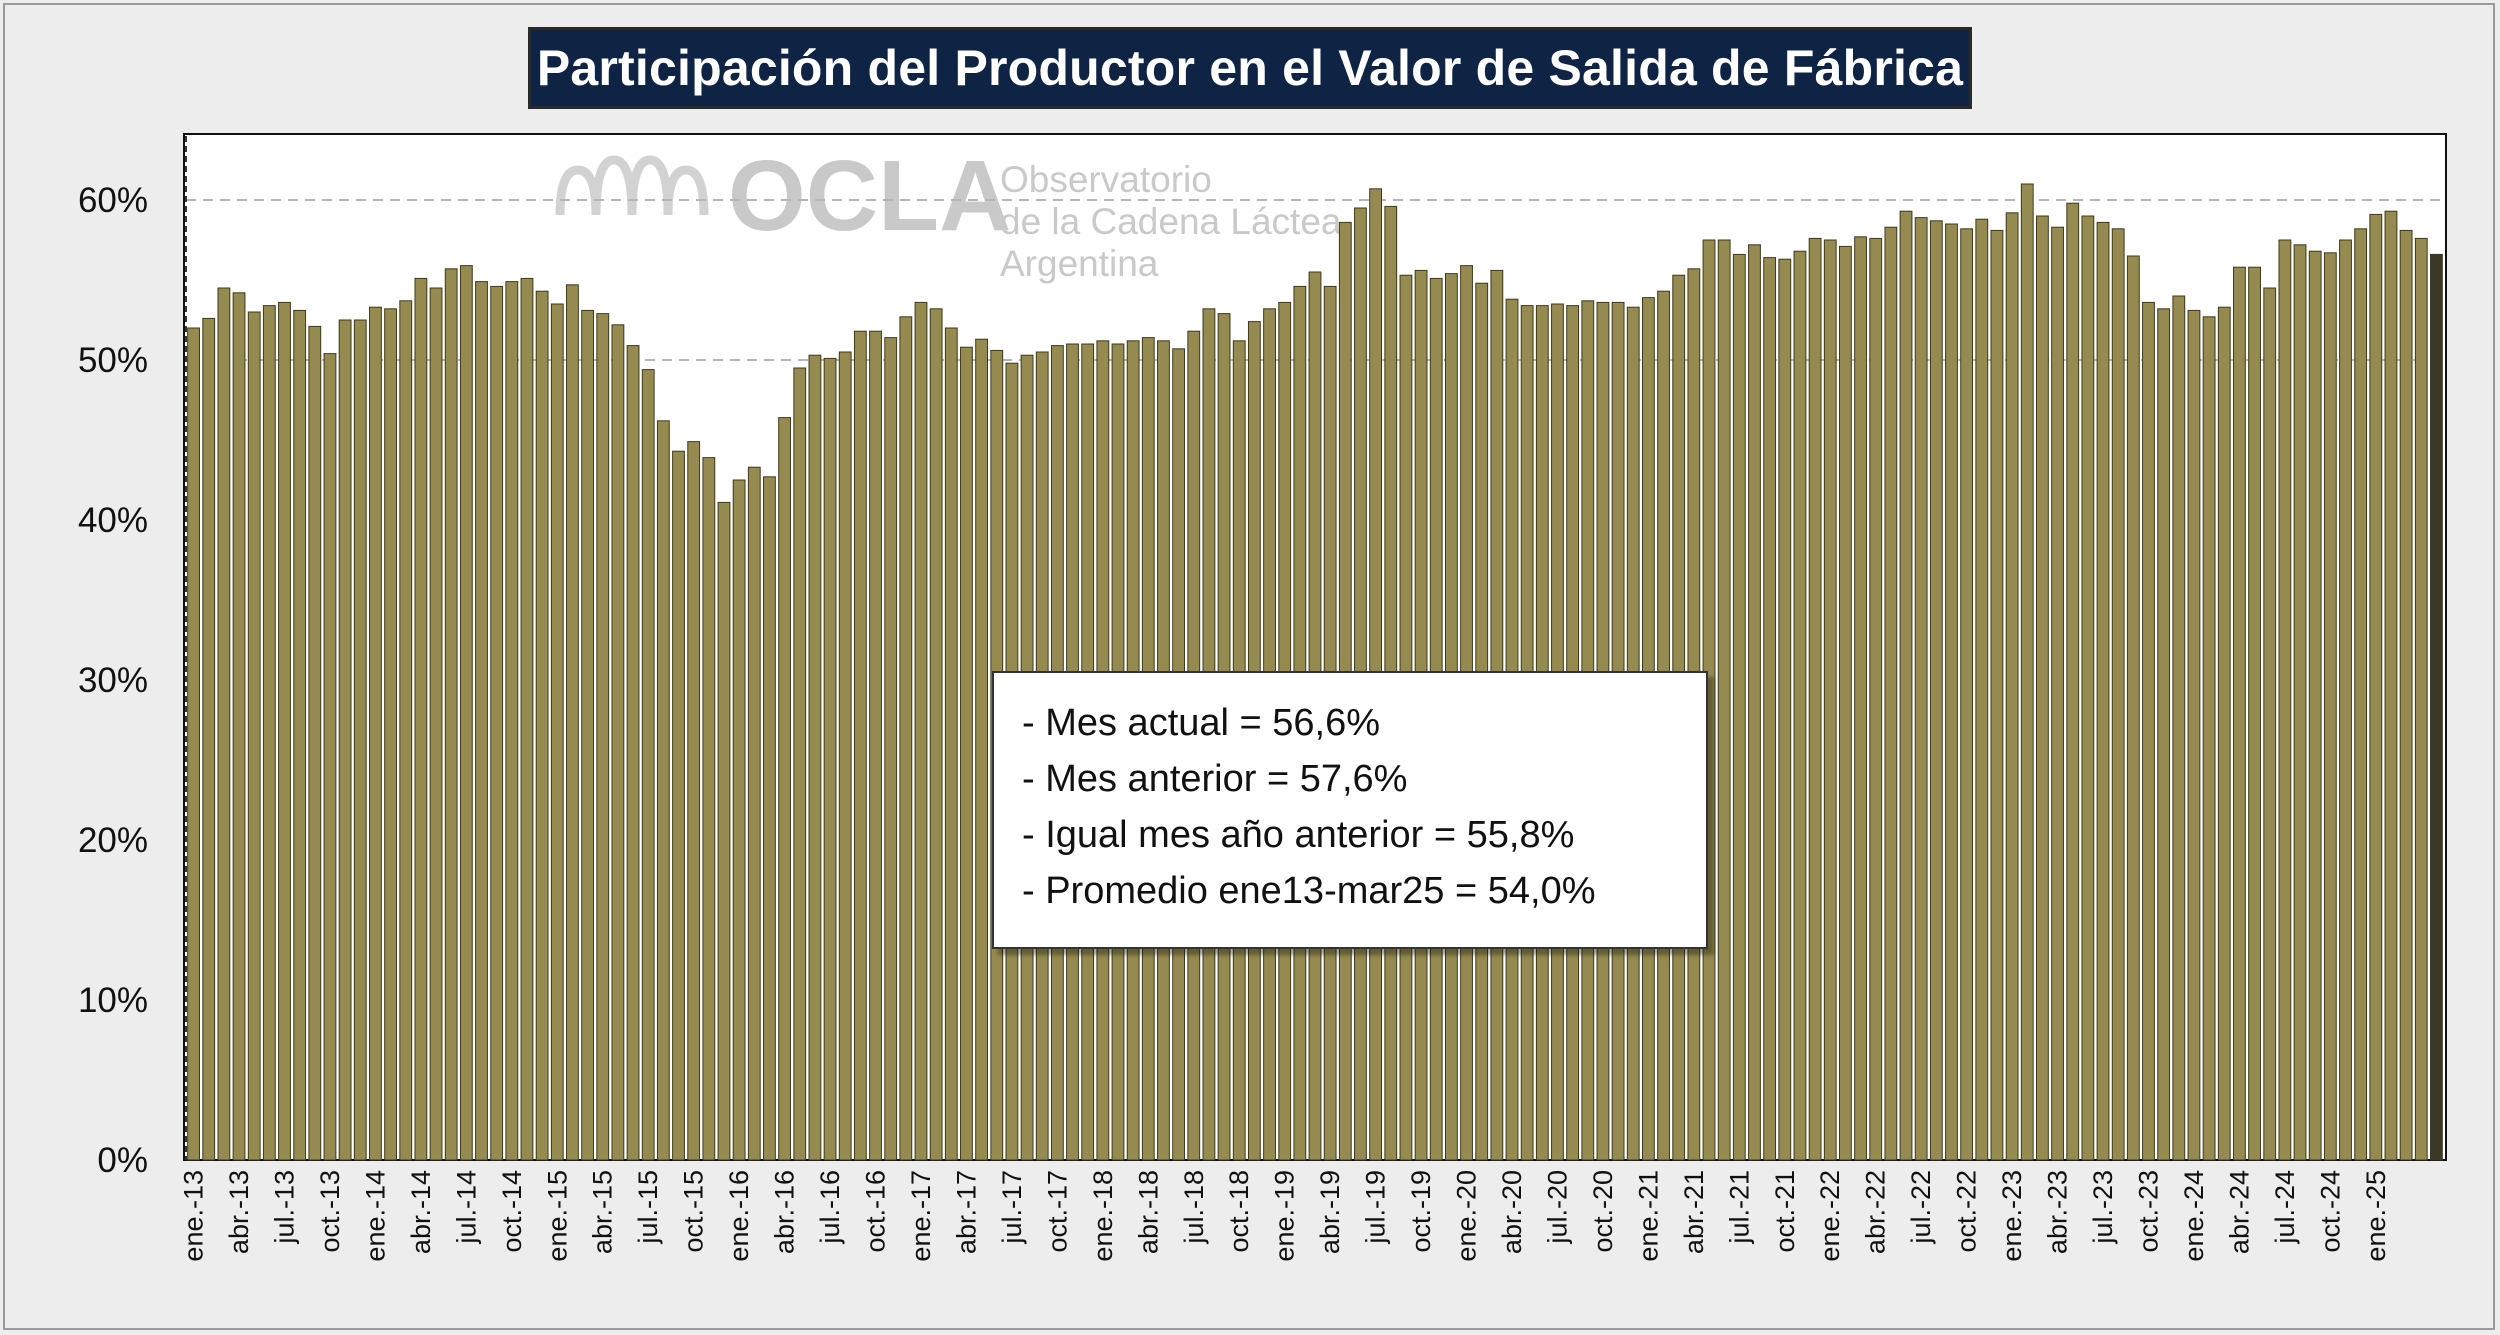 The image size is (2500, 1335). What do you see at coordinates (1330, 1212) in the screenshot?
I see `x-tick-label: abr.-19` at bounding box center [1330, 1212].